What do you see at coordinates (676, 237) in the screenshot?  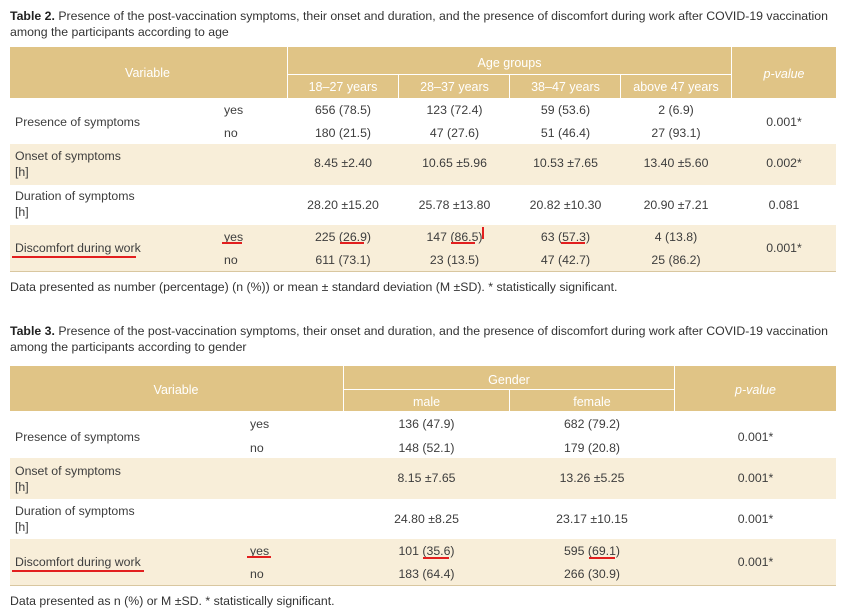 I see `cell-value: 4 (13.8)` at bounding box center [676, 237].